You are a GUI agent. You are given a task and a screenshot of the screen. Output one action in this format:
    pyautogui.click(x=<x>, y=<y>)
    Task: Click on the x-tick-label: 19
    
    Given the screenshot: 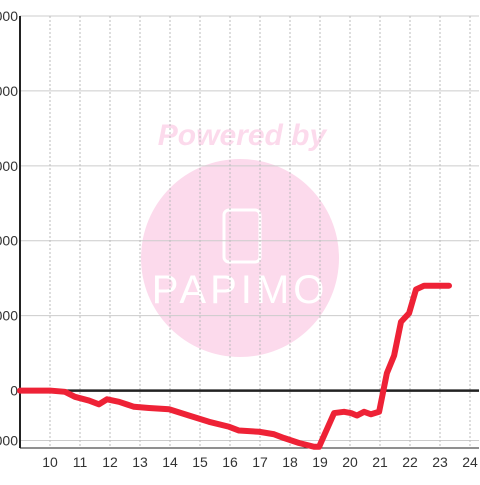 What is the action you would take?
    pyautogui.click(x=320, y=462)
    